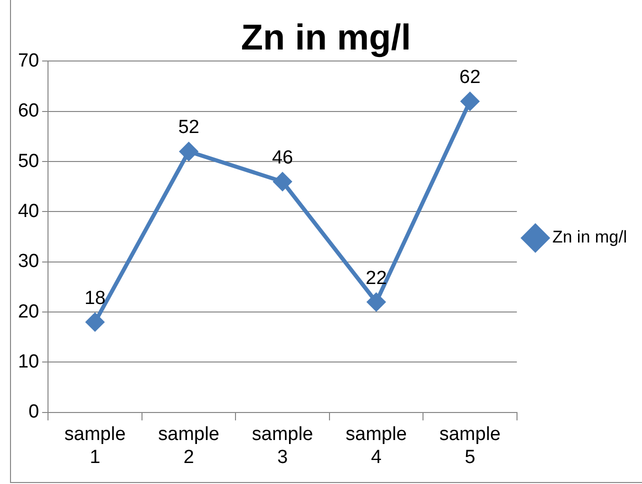  What do you see at coordinates (189, 127) in the screenshot?
I see `data-label: 52` at bounding box center [189, 127].